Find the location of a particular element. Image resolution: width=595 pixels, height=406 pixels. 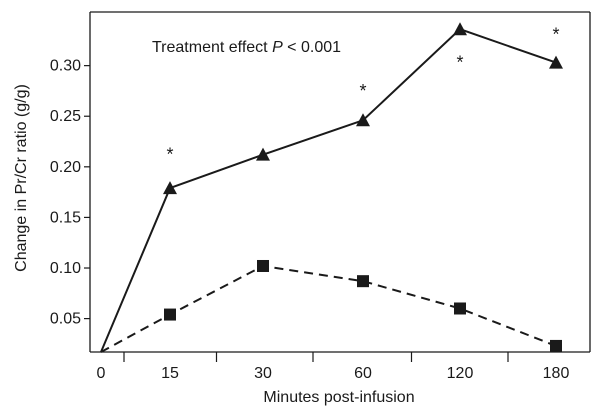

treatment-effect-annotation: Treatment effect P < 0.001 is located at coordinates (246, 47).